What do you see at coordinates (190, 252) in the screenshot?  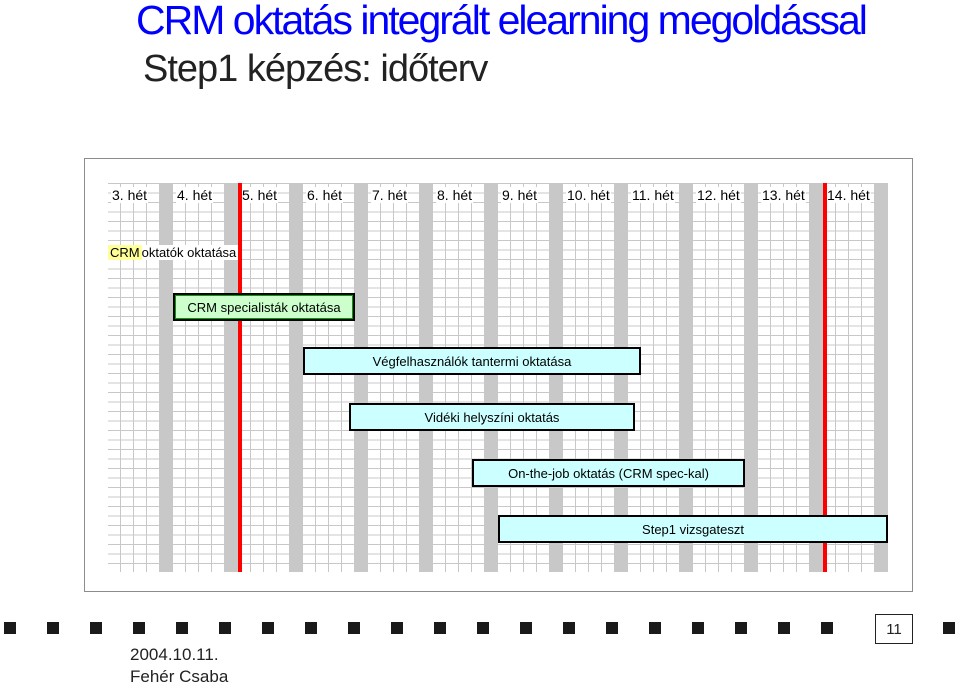 I see `task-label-rest: oktatók oktatása` at bounding box center [190, 252].